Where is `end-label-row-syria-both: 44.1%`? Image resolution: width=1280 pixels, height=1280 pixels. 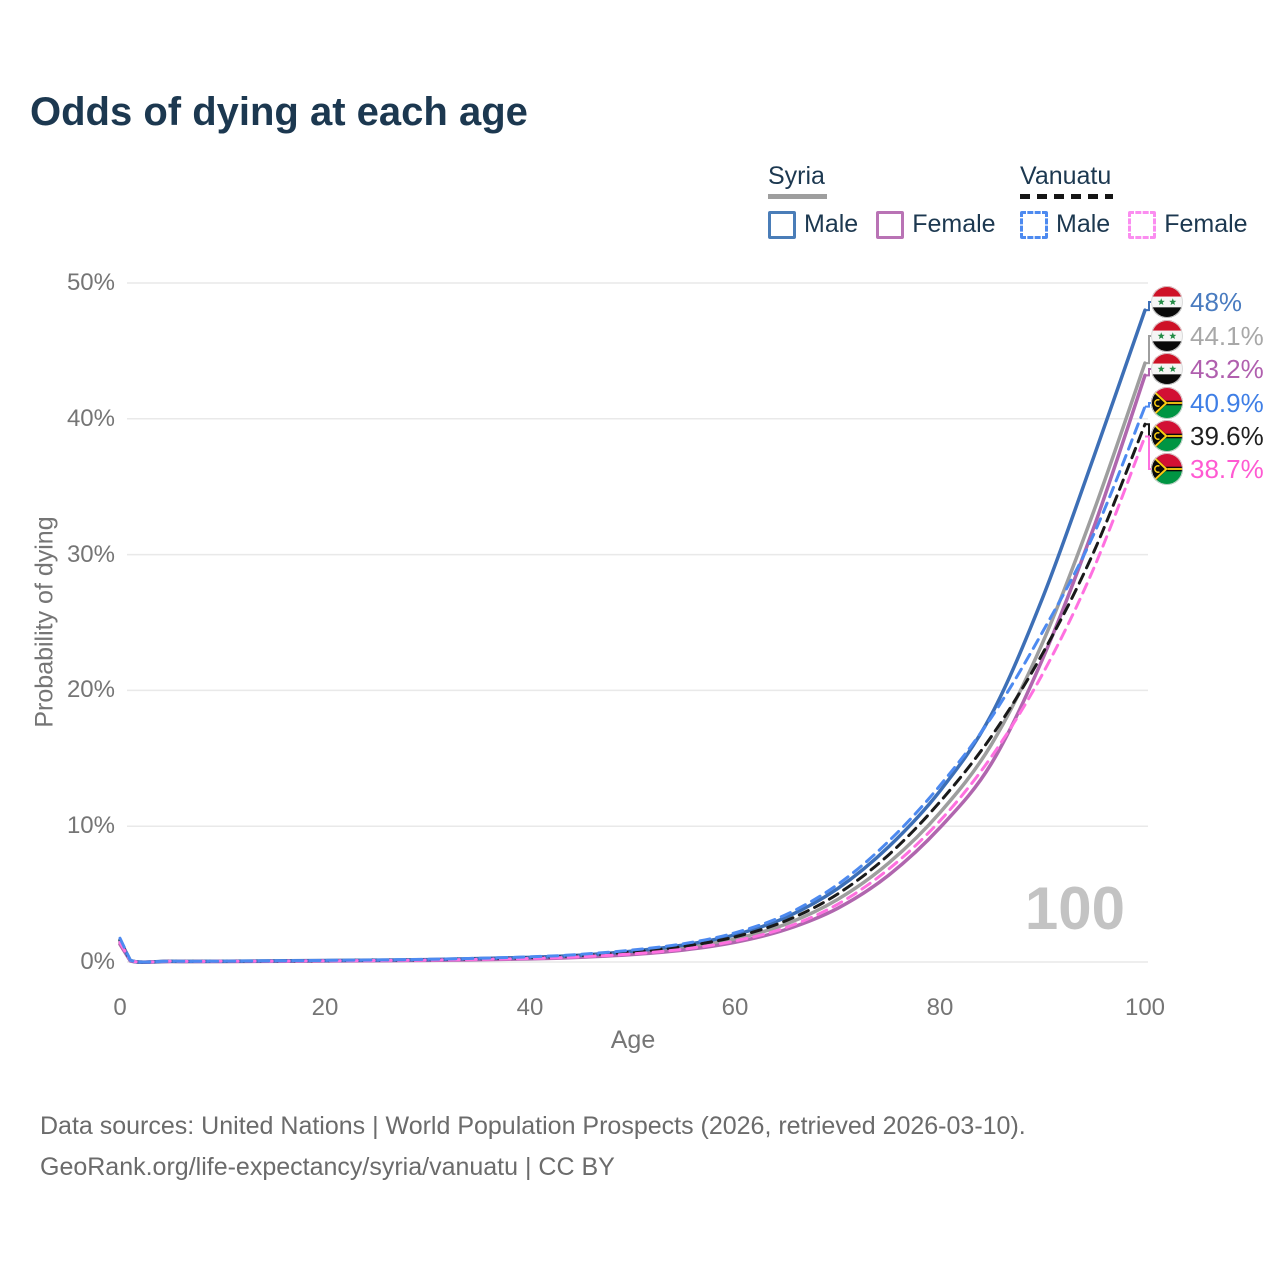 end-label-row-syria-both: 44.1% is located at coordinates (1207, 336).